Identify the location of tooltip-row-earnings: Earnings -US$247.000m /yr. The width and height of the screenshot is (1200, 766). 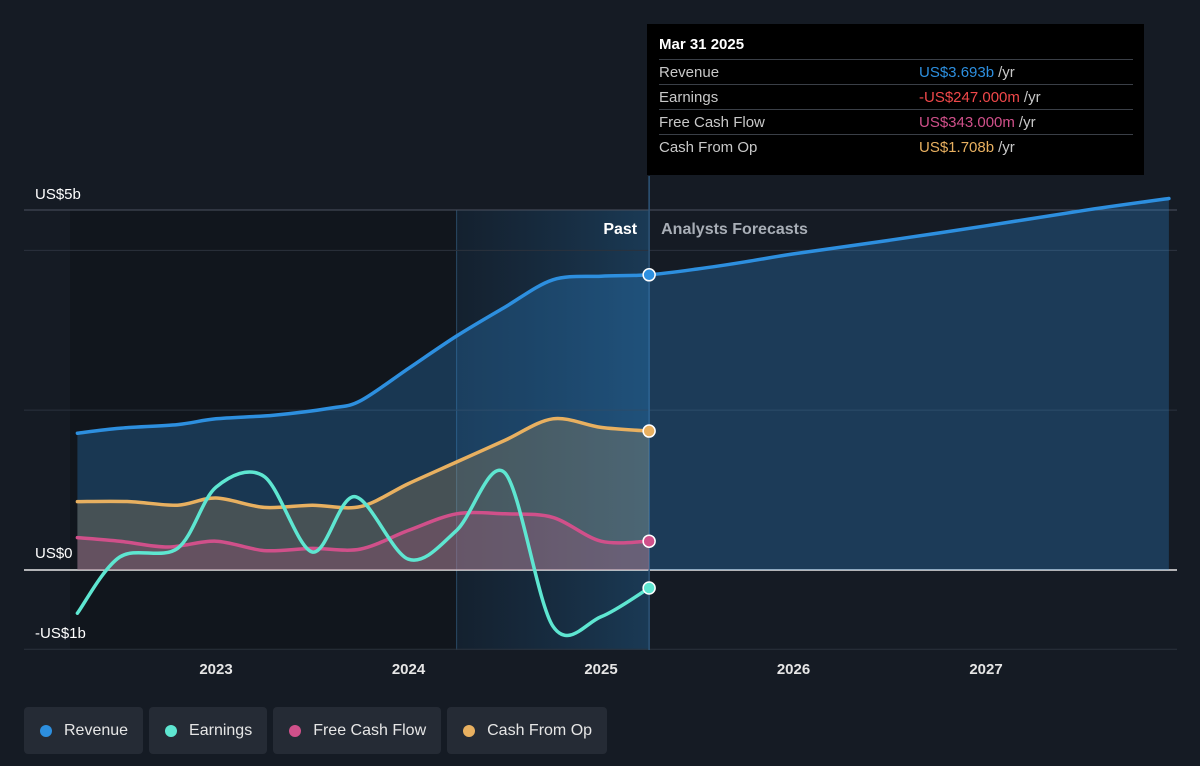
(896, 96).